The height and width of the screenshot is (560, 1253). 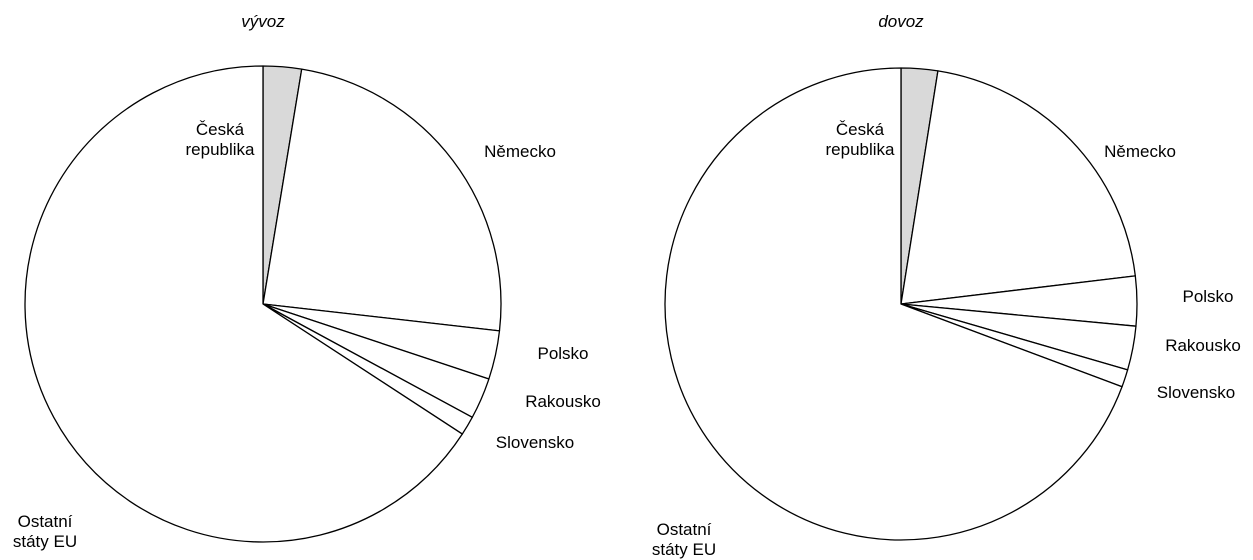 What do you see at coordinates (901, 21) in the screenshot?
I see `chart-title: dovoz` at bounding box center [901, 21].